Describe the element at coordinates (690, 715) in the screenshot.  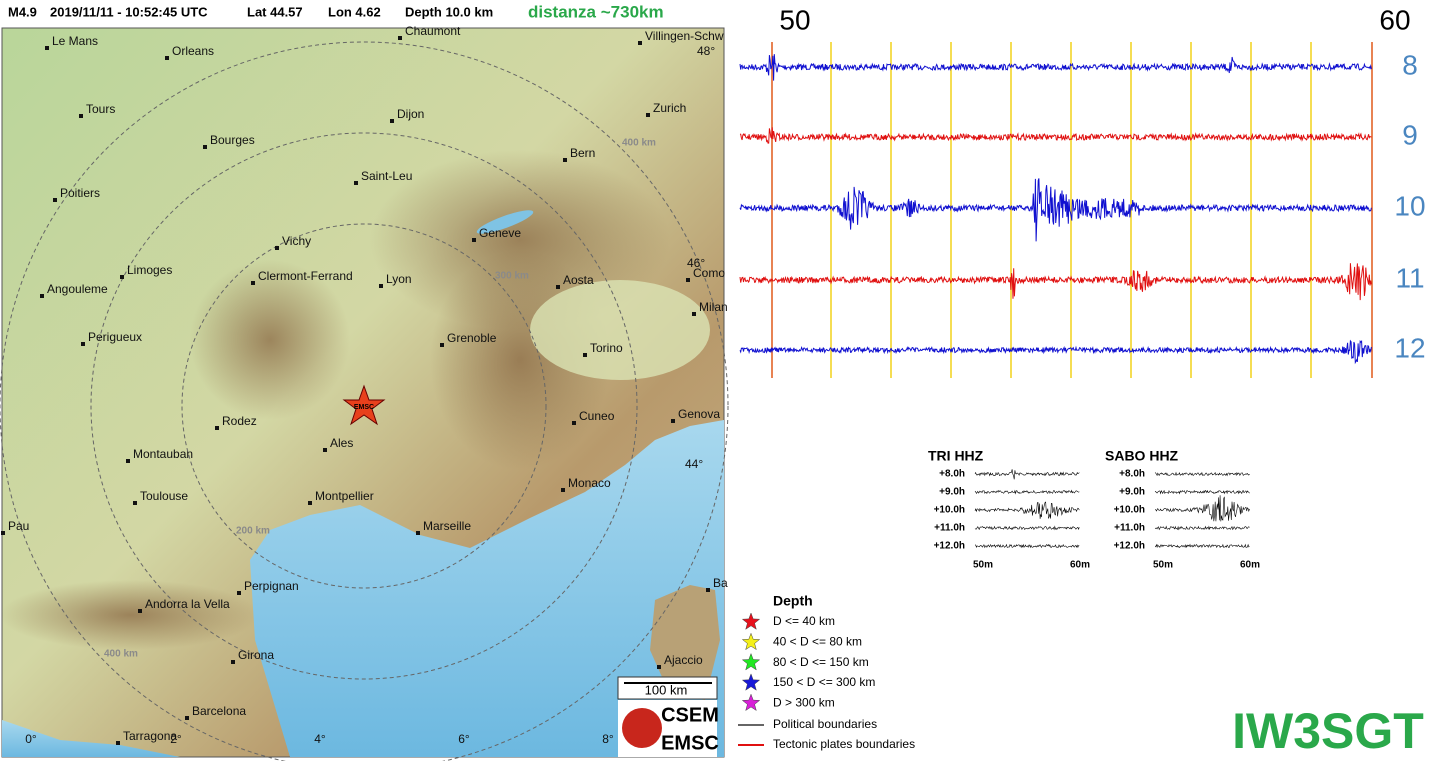
I see `logo-text: CSEM` at that location.